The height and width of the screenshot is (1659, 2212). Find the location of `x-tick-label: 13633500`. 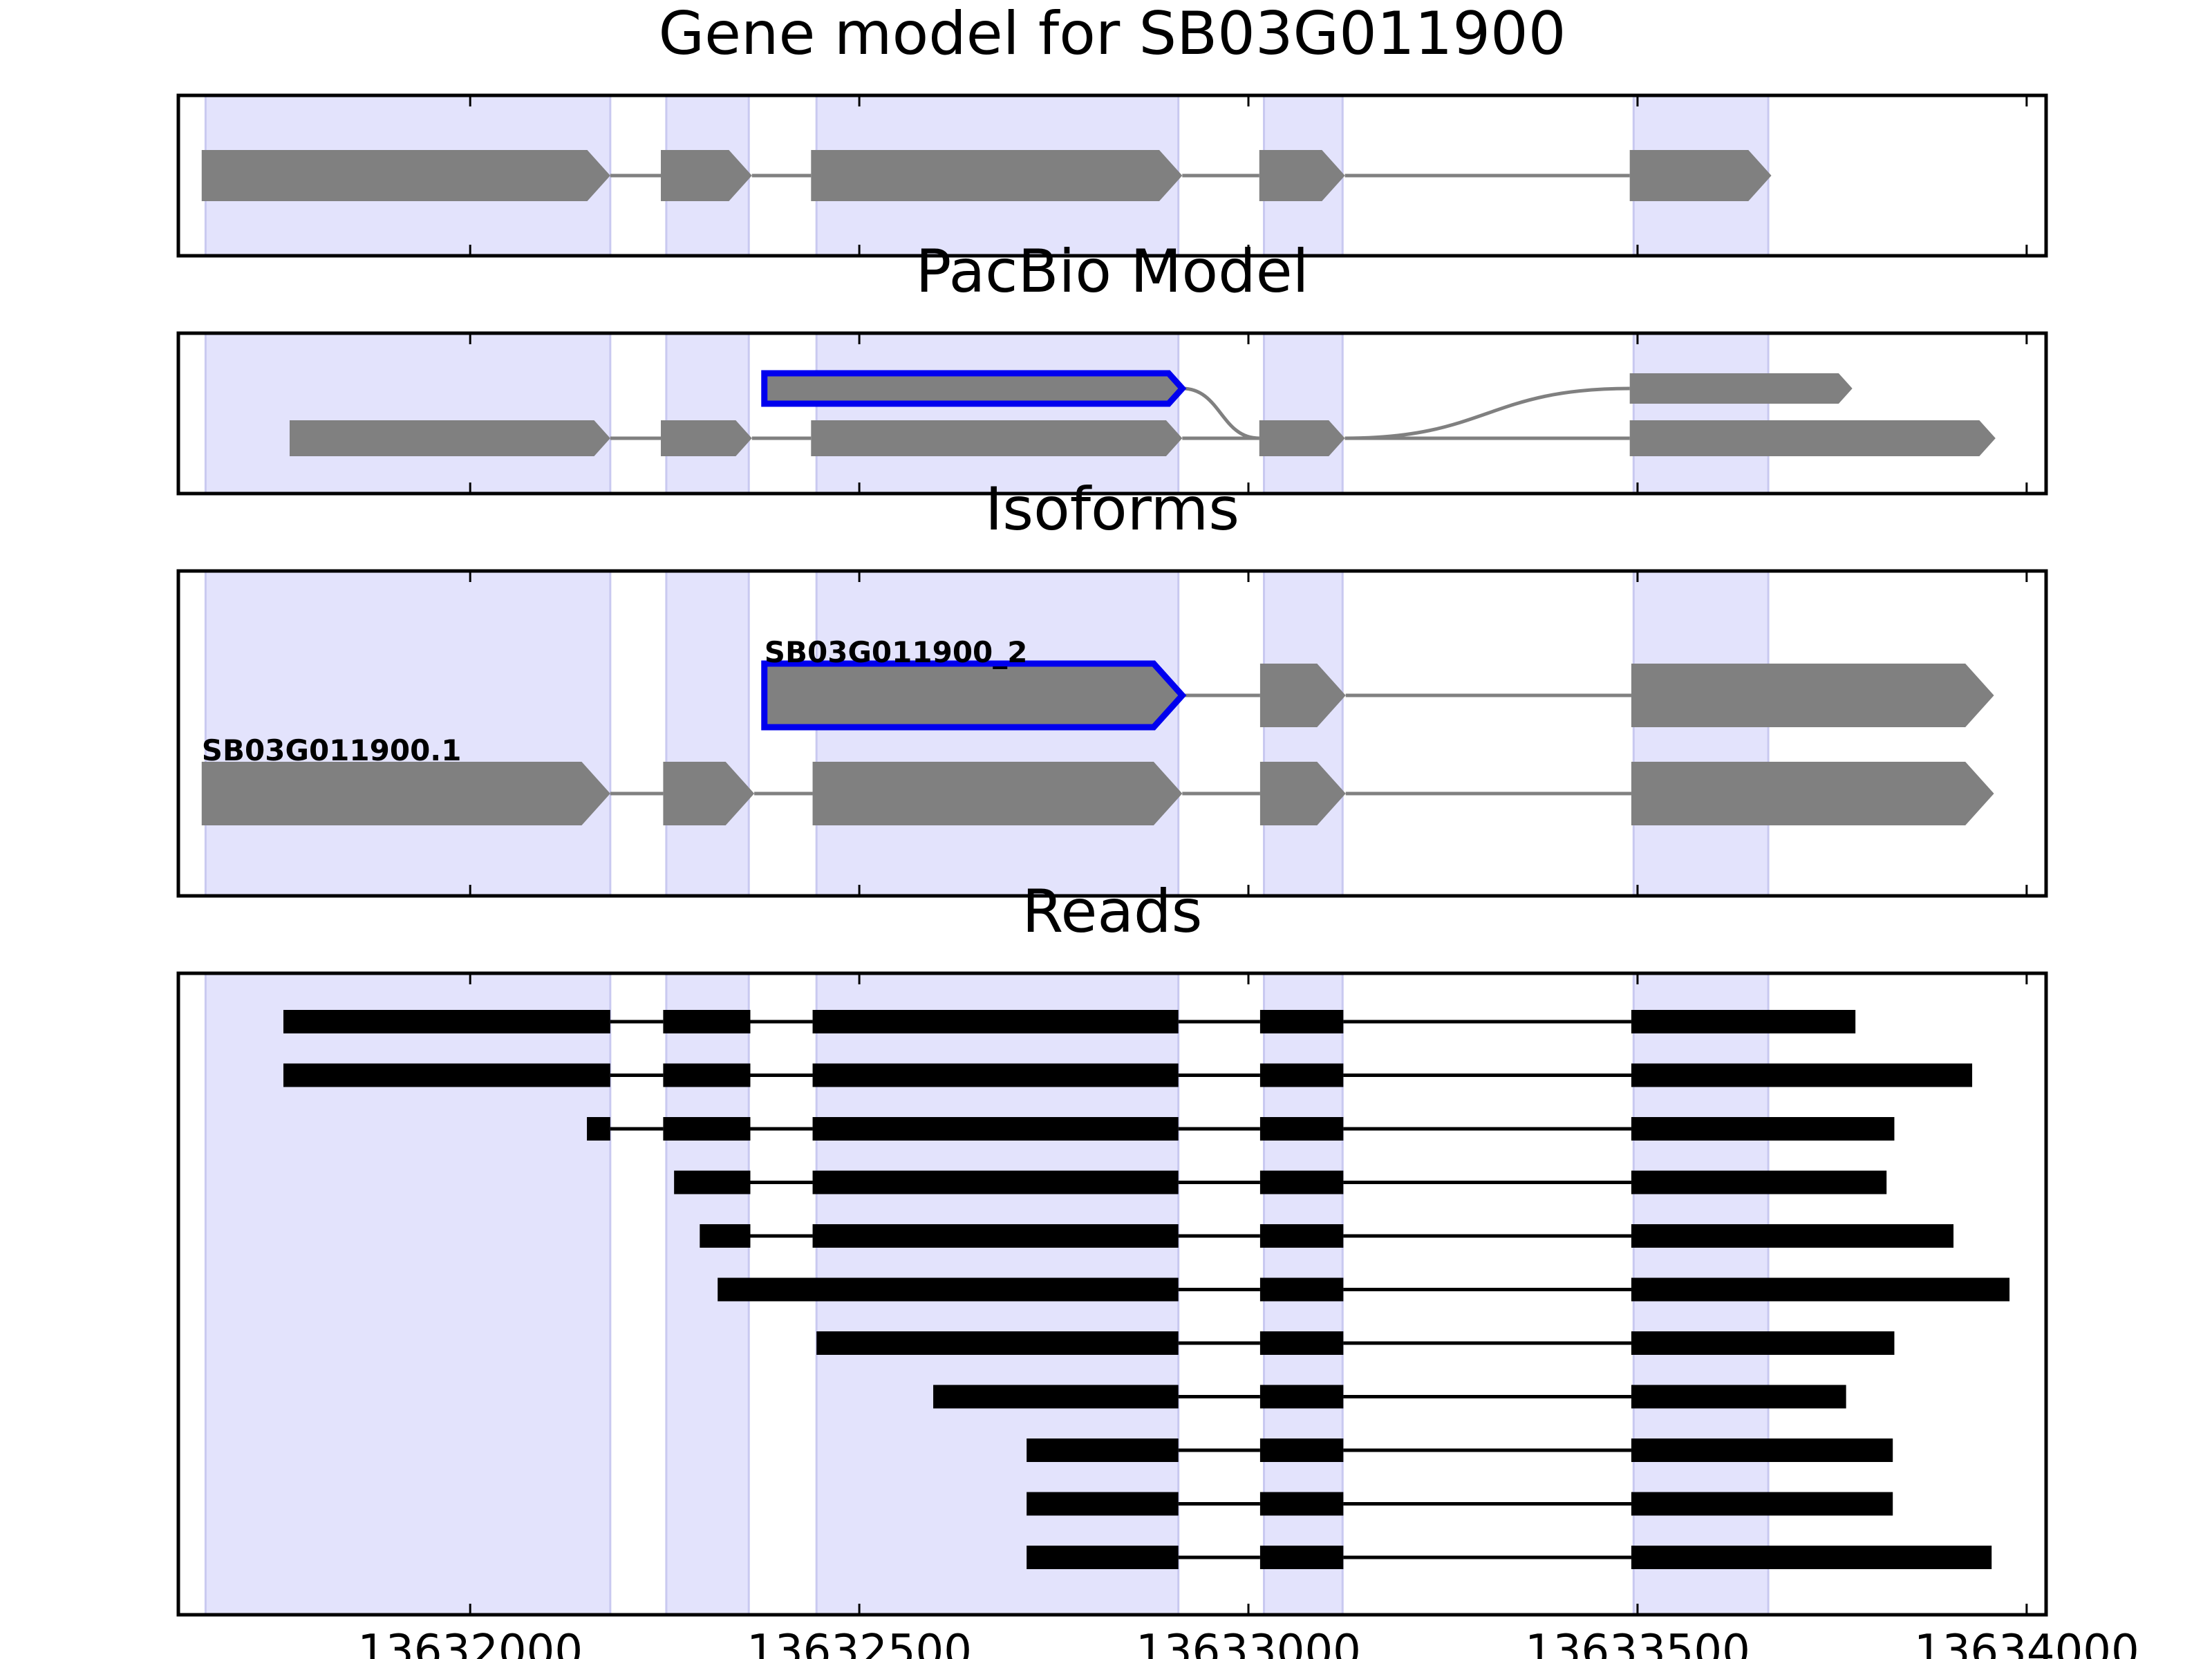

x-tick-label: 13633500 is located at coordinates (1638, 1643).